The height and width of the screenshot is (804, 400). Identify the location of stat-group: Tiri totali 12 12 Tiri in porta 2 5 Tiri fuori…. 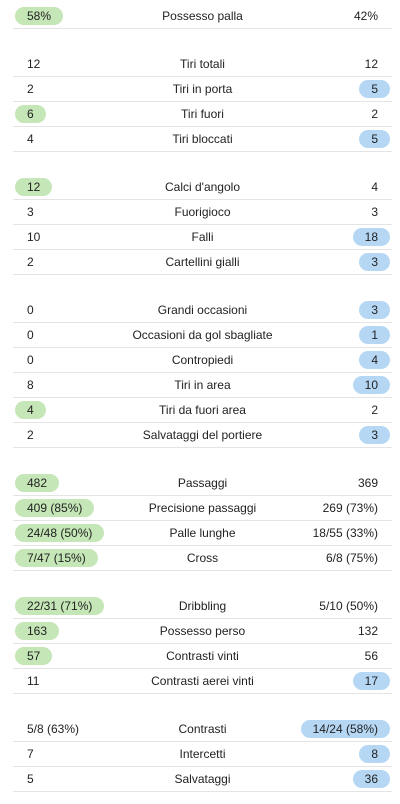
(200, 102).